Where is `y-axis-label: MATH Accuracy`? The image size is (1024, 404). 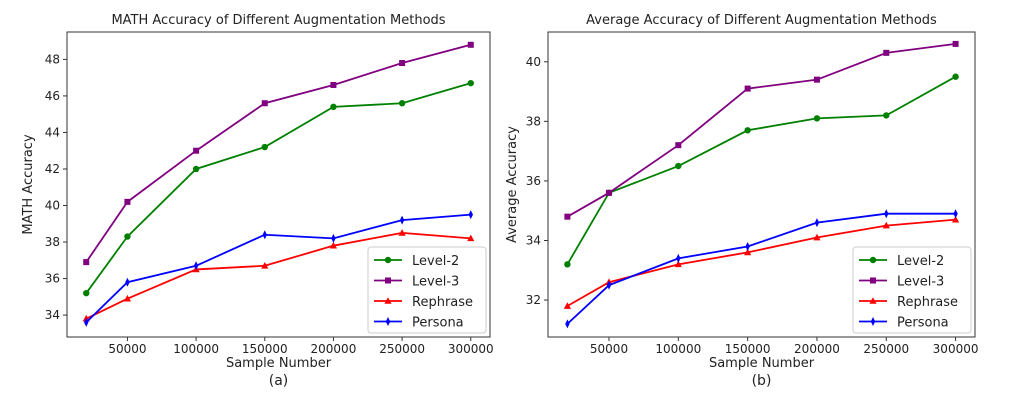 y-axis-label: MATH Accuracy is located at coordinates (28, 184).